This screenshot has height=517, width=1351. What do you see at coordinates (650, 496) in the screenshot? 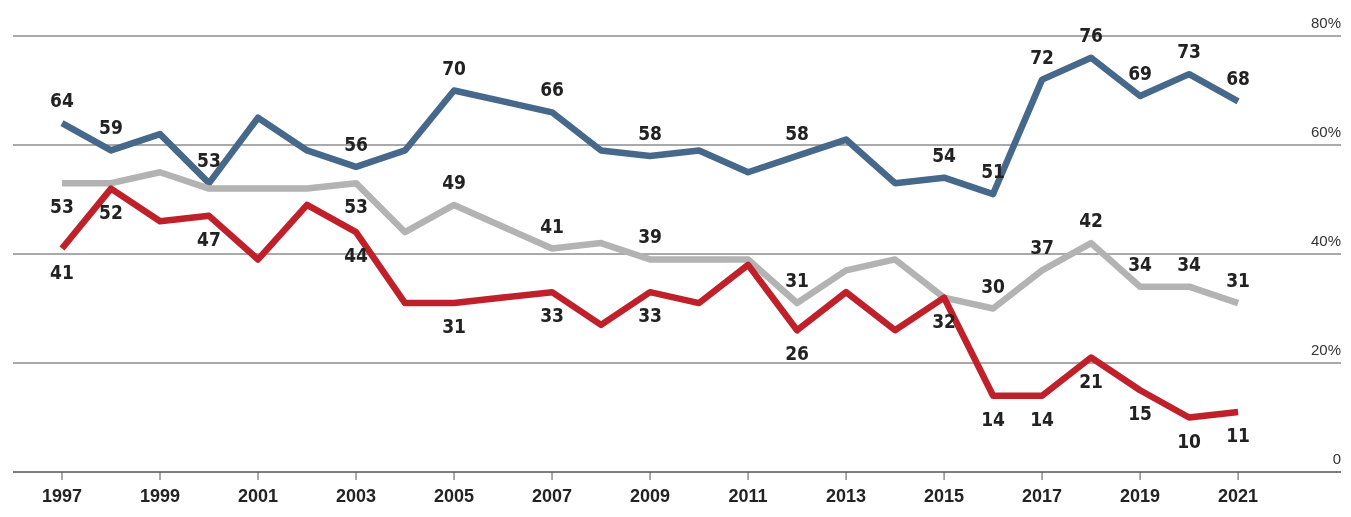
I see `x-tick-label: 2009` at bounding box center [650, 496].